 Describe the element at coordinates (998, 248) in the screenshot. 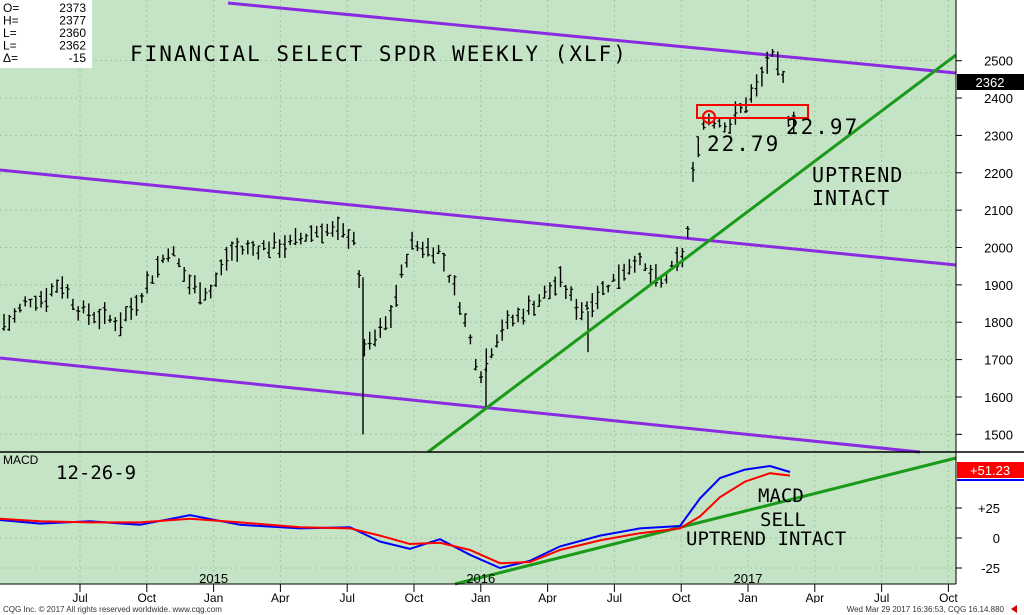

I see `y-tick-label: 2000` at that location.